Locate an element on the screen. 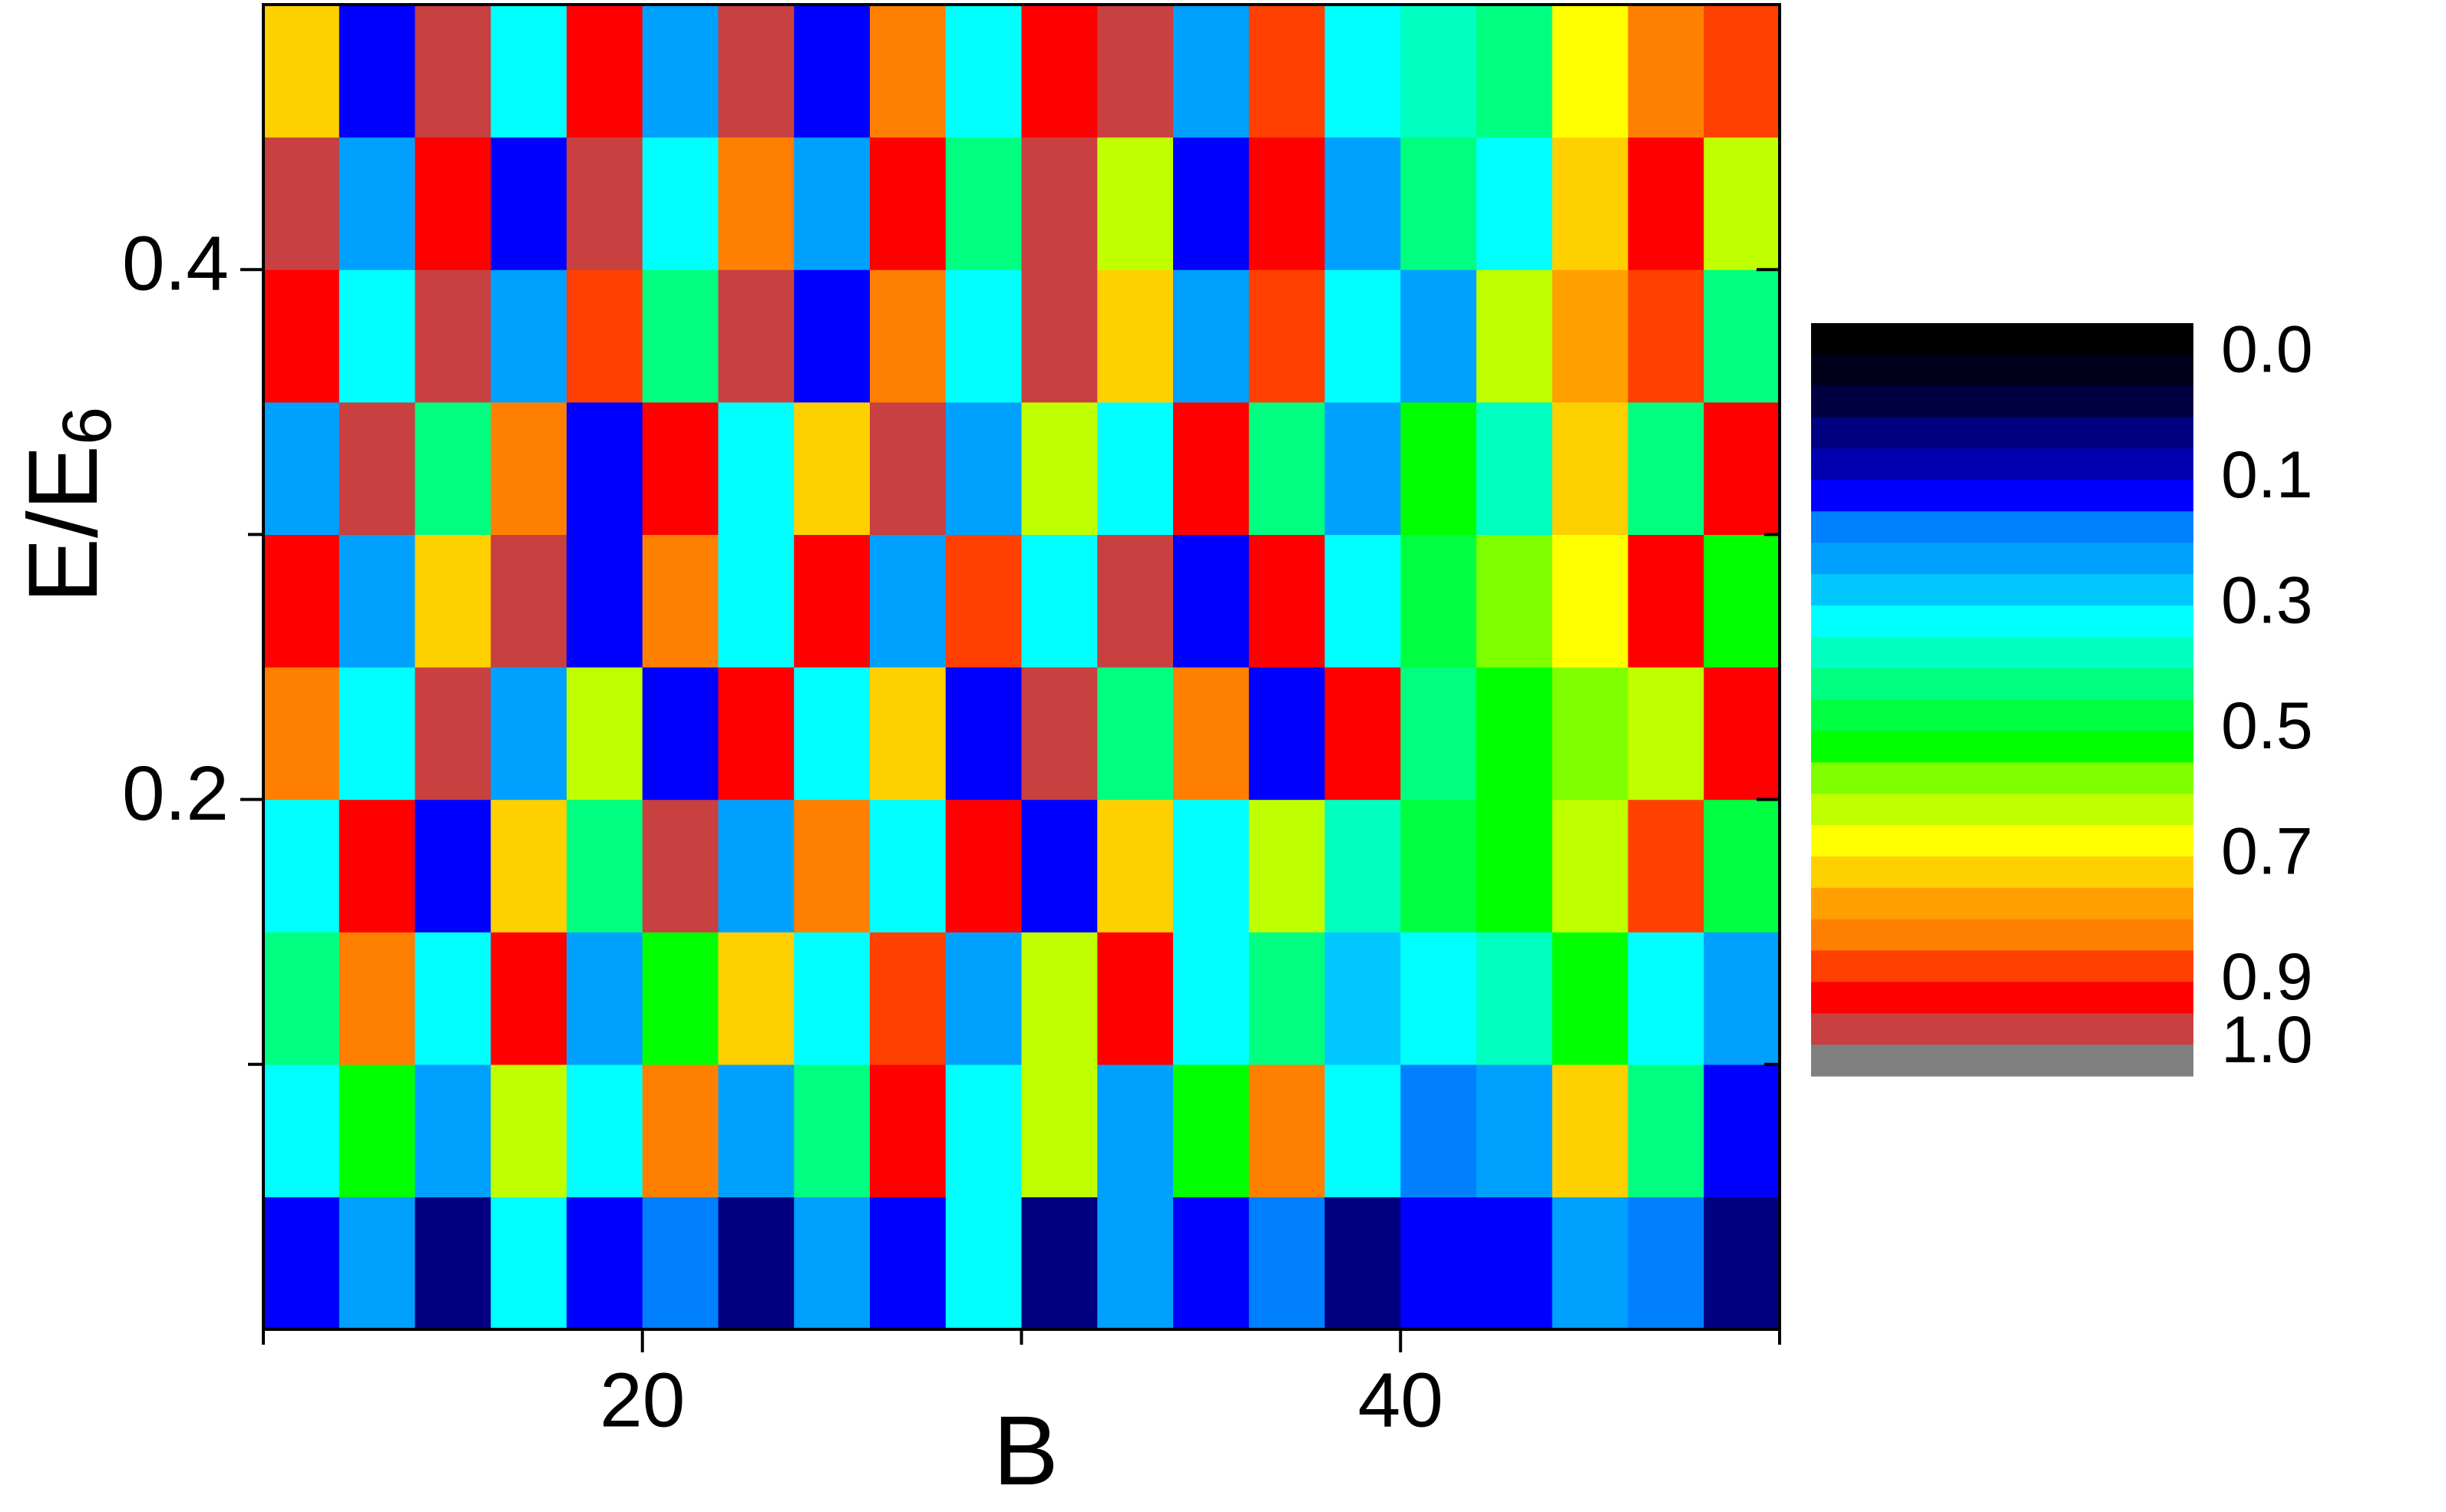 The image size is (2446, 1512). y-axis-title: E/E6 is located at coordinates (67, 505).